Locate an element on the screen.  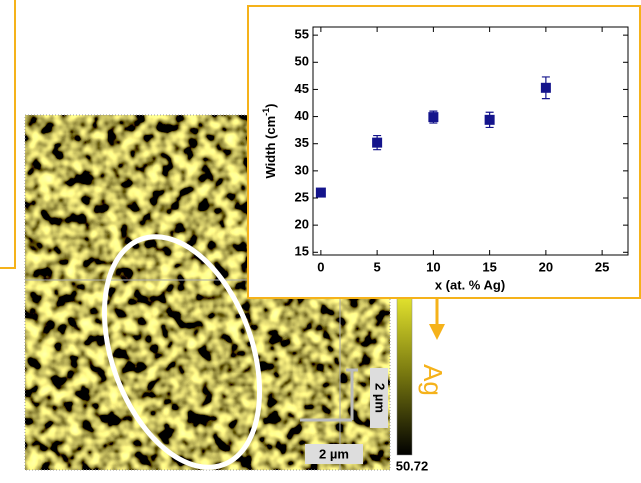
x-tick-label: 10 is located at coordinates (433, 266).